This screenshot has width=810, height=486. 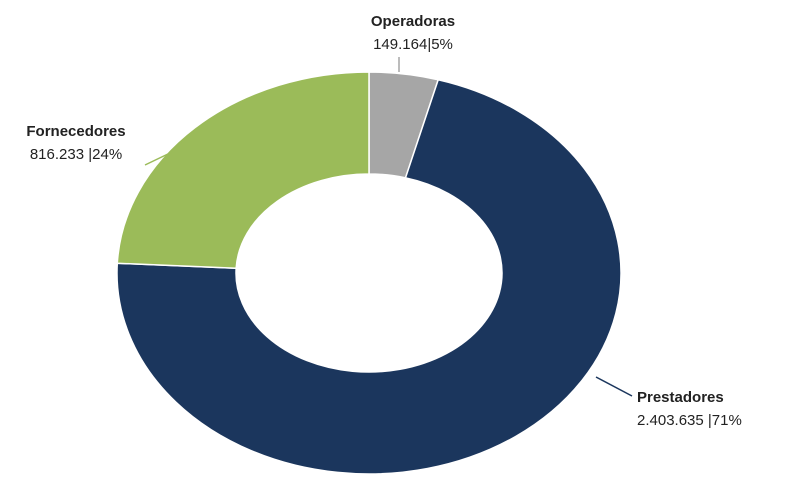 What do you see at coordinates (413, 21) in the screenshot?
I see `slice-name: Operadoras` at bounding box center [413, 21].